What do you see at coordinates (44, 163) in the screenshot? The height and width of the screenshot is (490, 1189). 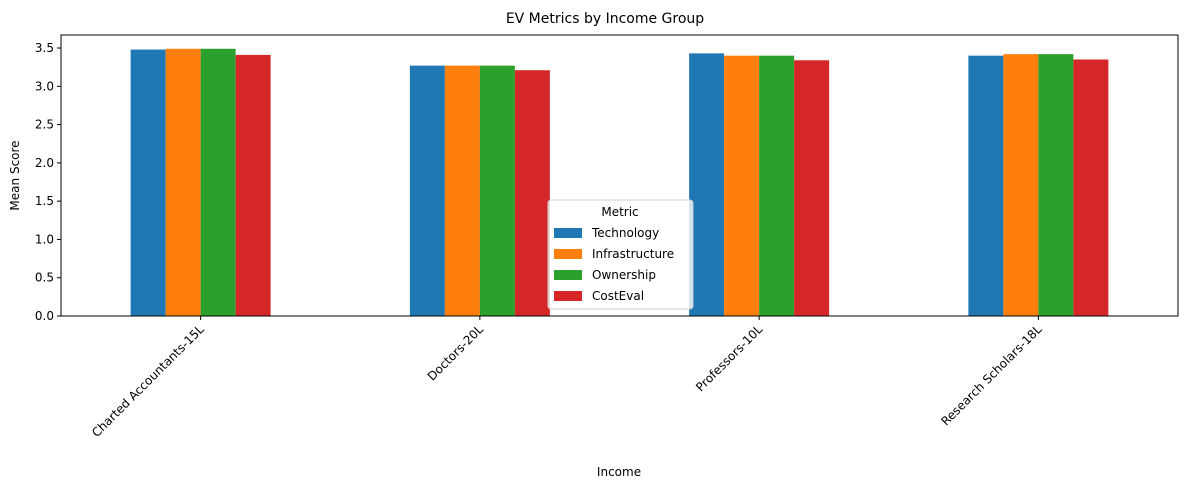 I see `y-tick-label: 2.0` at bounding box center [44, 163].